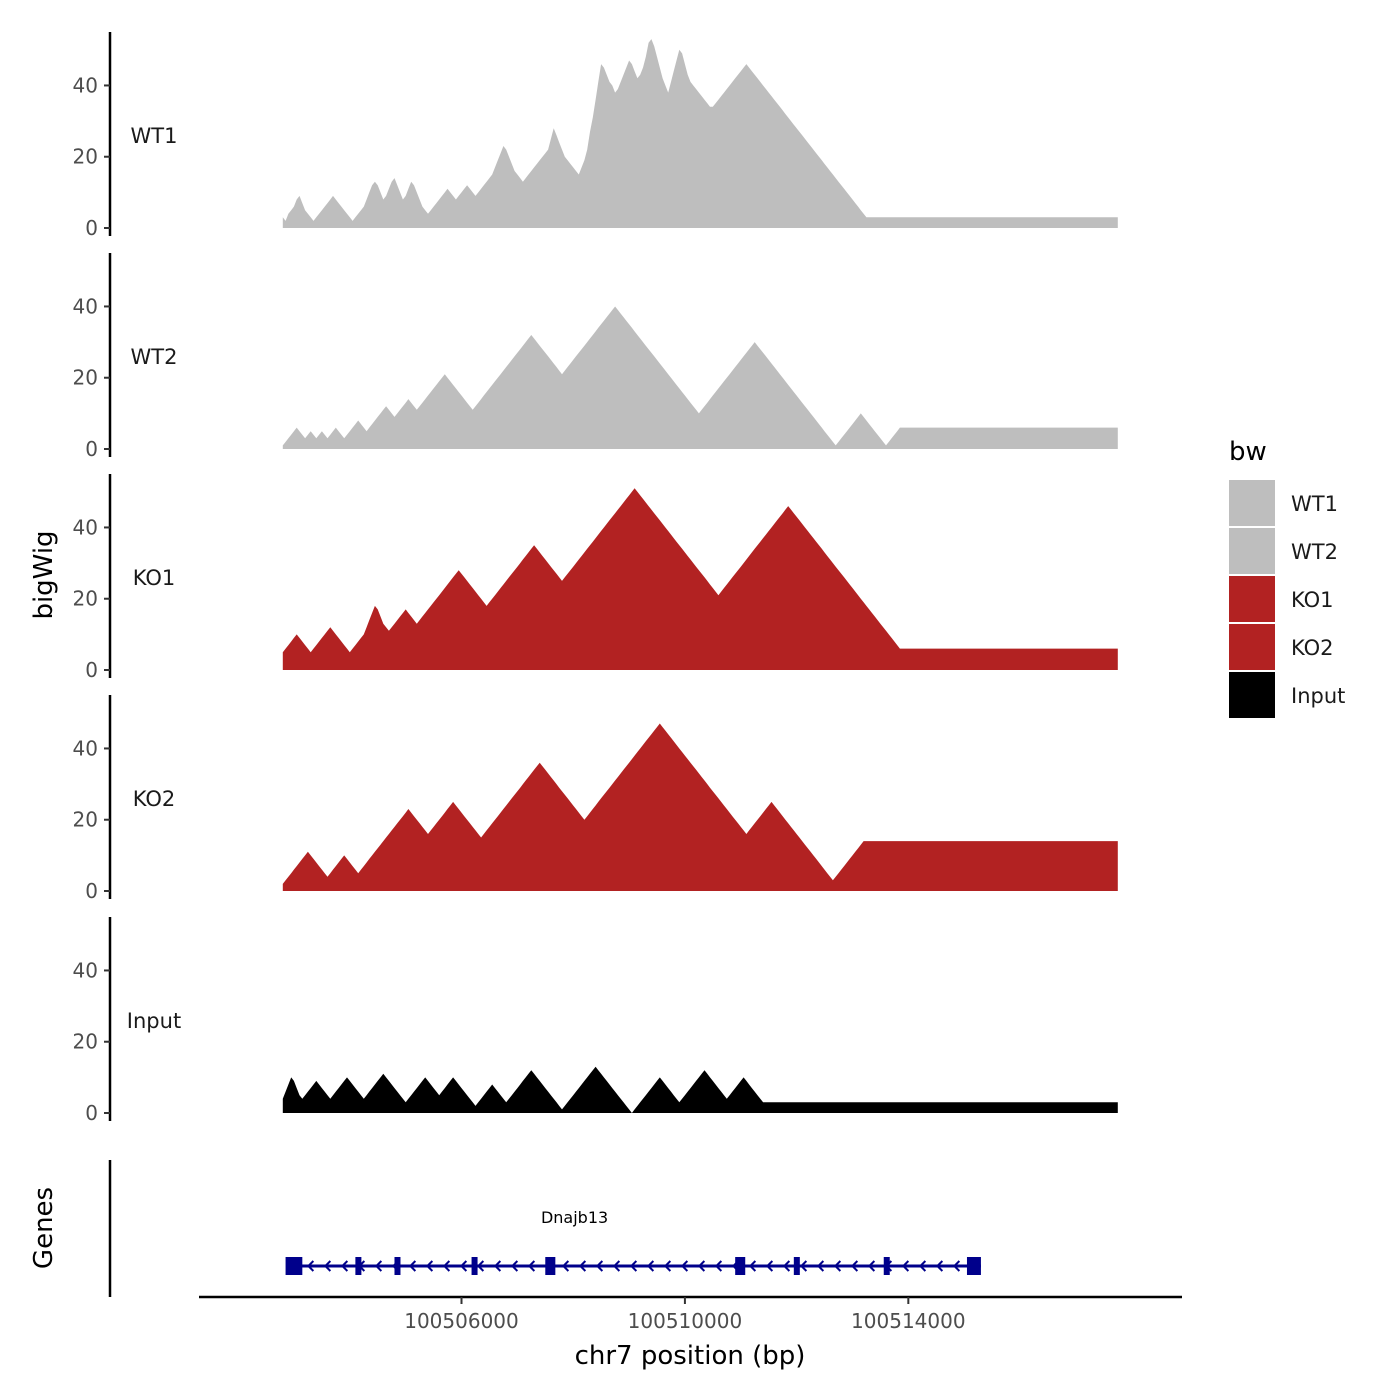  Describe the element at coordinates (85, 378) in the screenshot. I see `track-wt2-y-tick-label-20: 20` at that location.